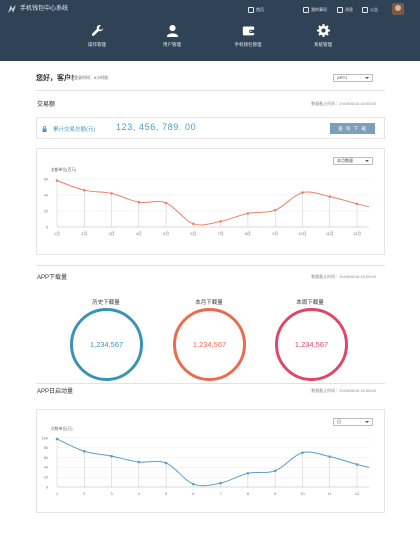  I want to click on nav-system-label: 系统管理, so click(323, 44).